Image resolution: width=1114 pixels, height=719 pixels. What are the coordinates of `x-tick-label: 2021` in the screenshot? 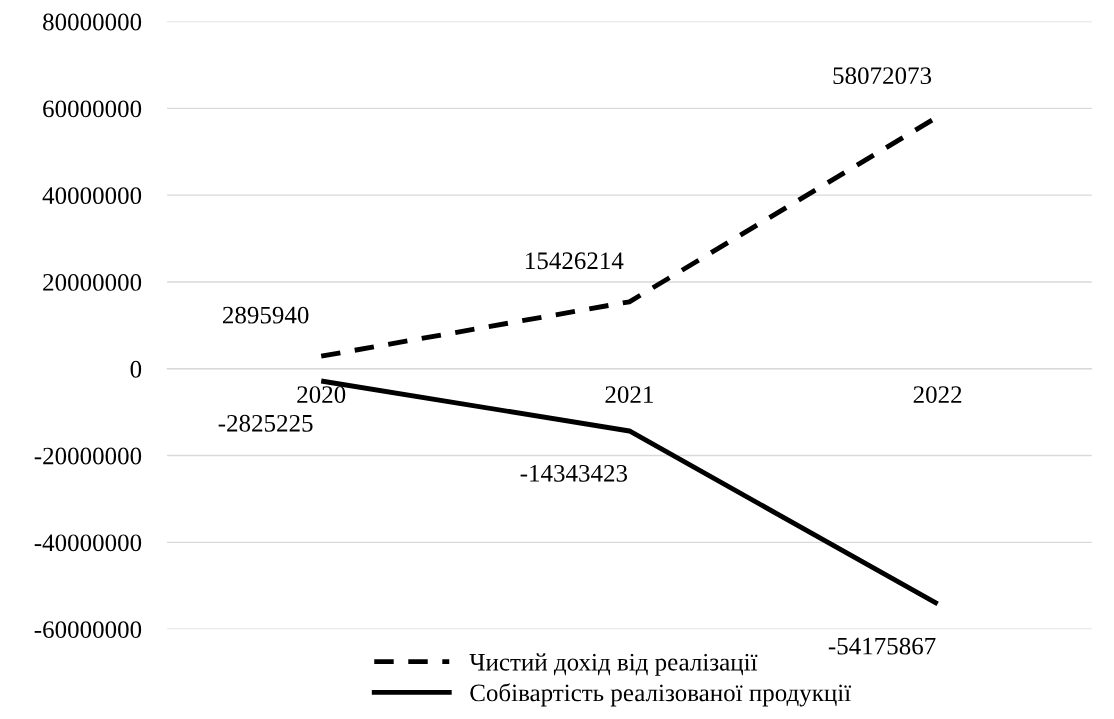 It's located at (629, 394).